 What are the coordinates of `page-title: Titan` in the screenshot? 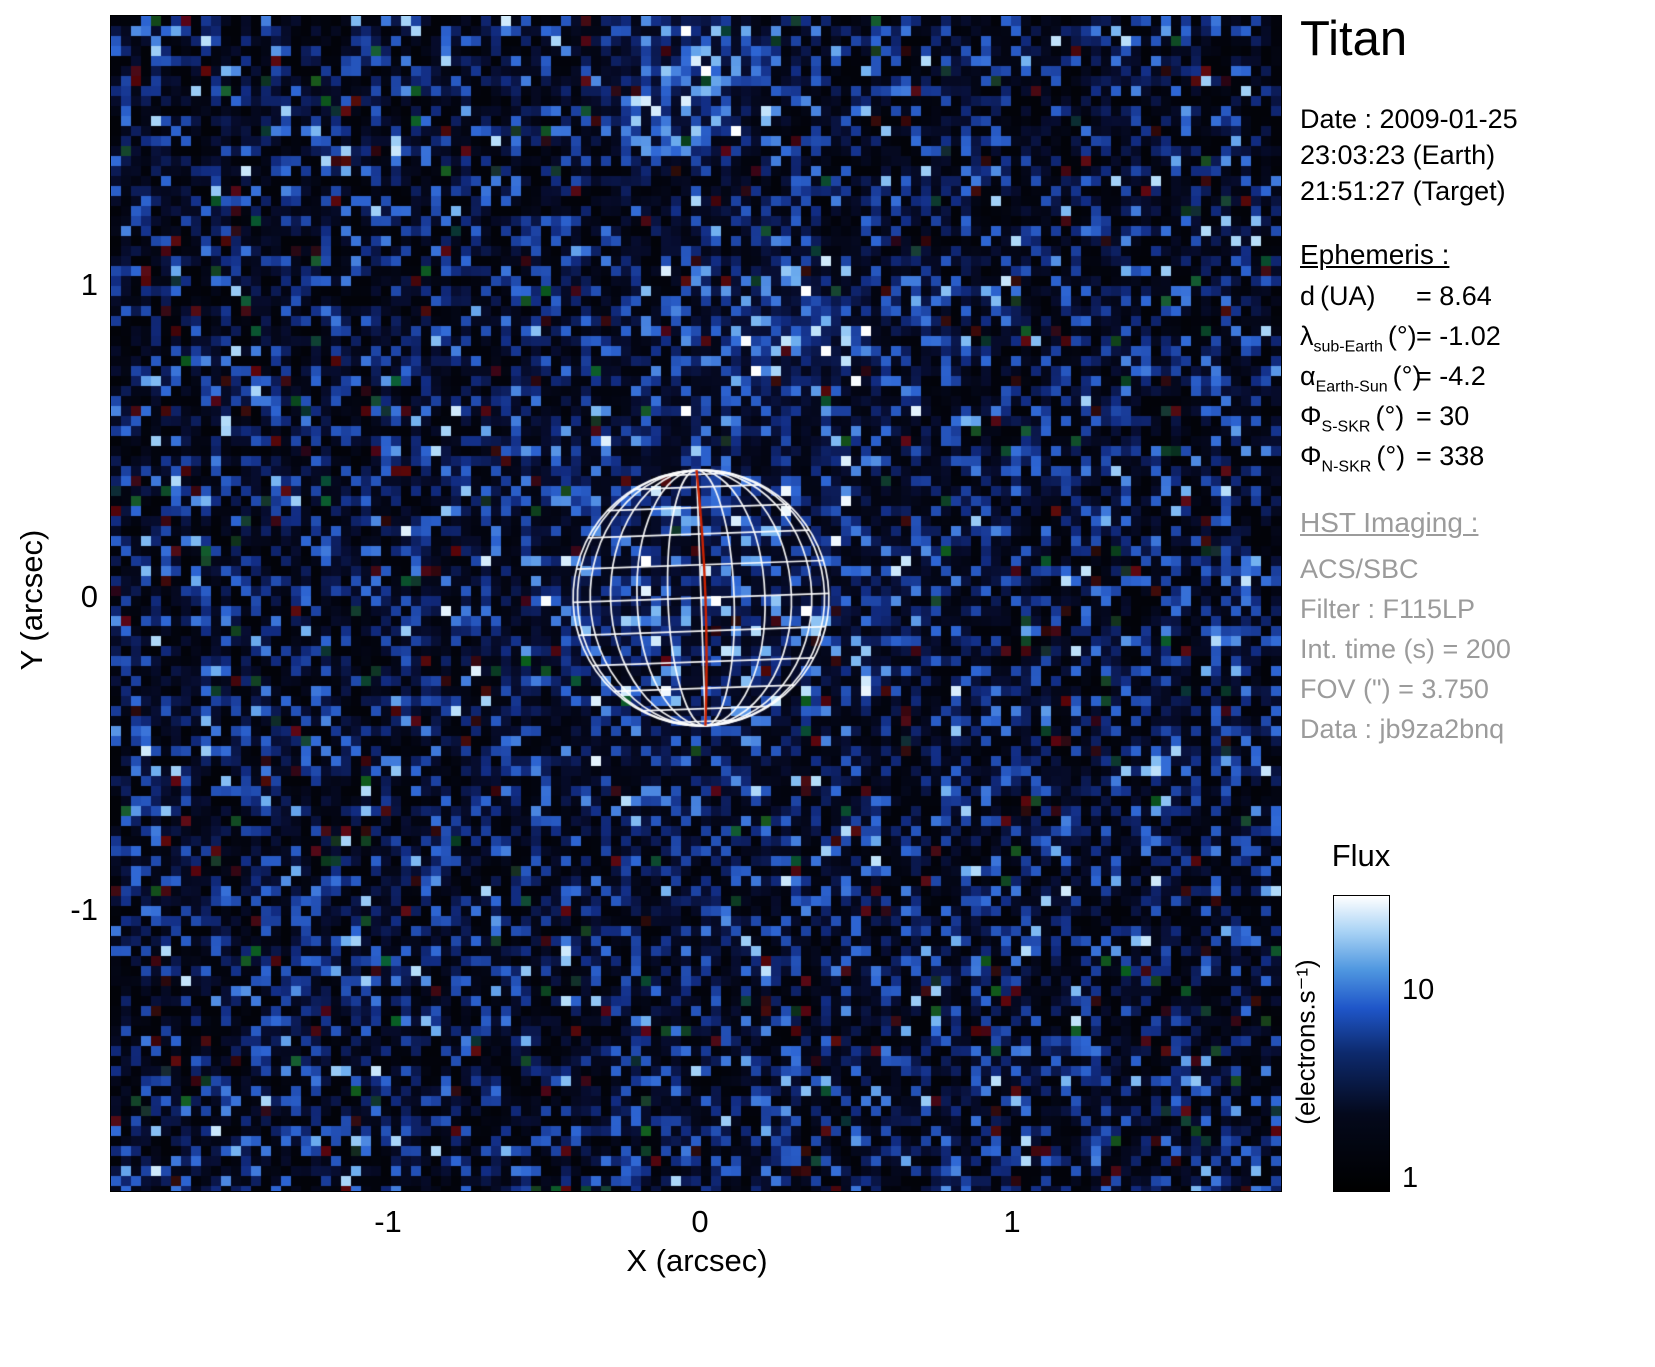 It's located at (1354, 39).